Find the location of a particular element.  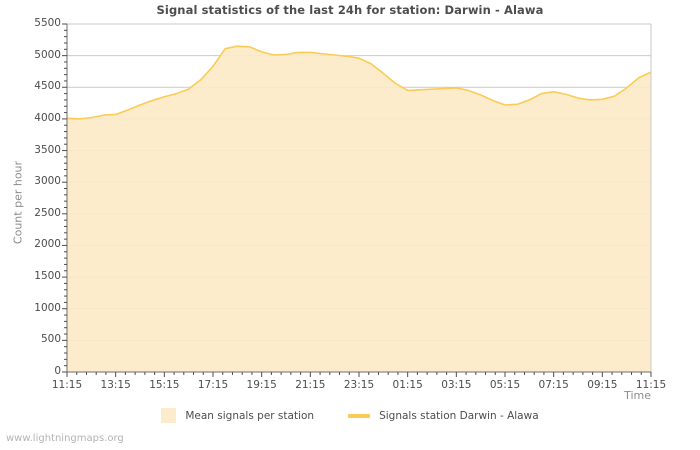

y-tick-label: 4000 is located at coordinates (47, 117).